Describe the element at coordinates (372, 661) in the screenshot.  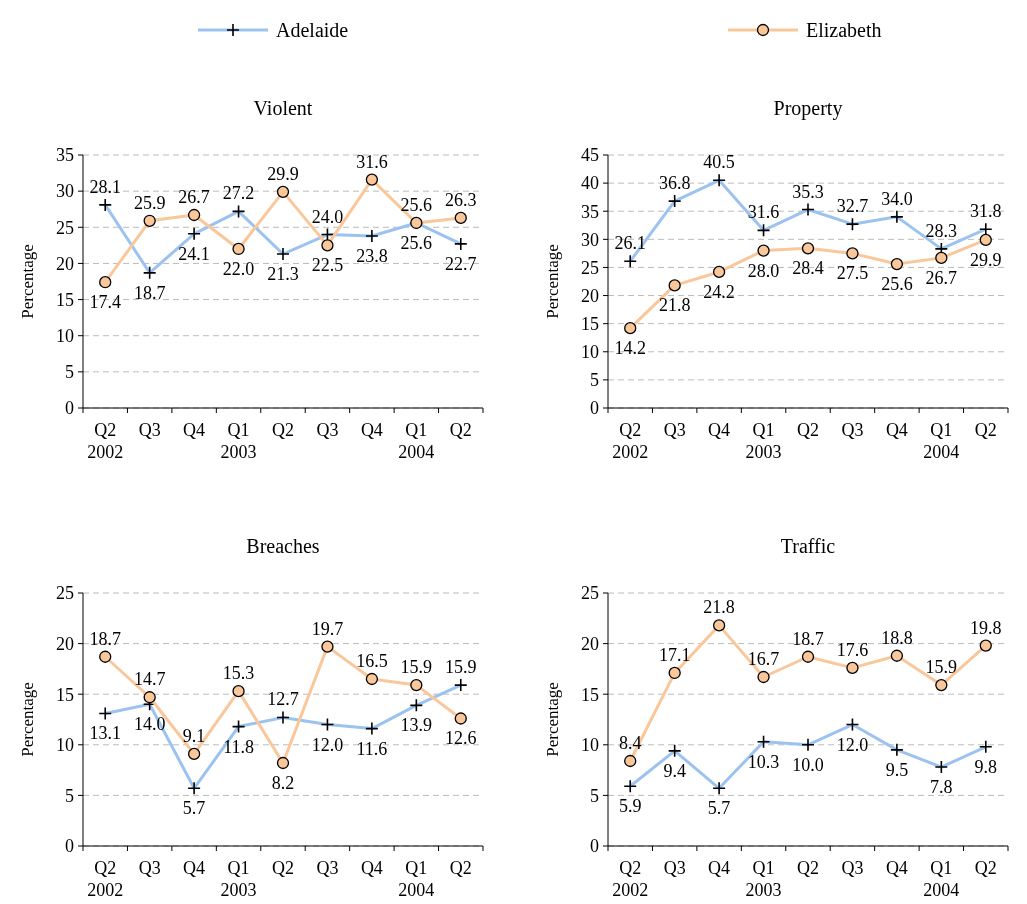
I see `data-label: 16.5` at that location.